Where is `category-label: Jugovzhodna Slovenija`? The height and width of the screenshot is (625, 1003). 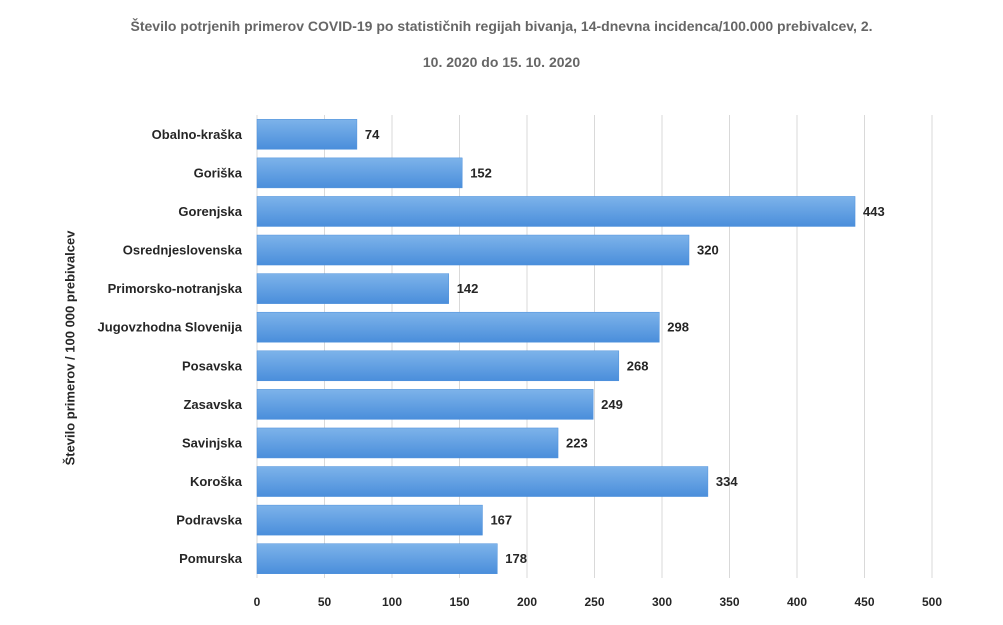 category-label: Jugovzhodna Slovenija is located at coordinates (170, 327).